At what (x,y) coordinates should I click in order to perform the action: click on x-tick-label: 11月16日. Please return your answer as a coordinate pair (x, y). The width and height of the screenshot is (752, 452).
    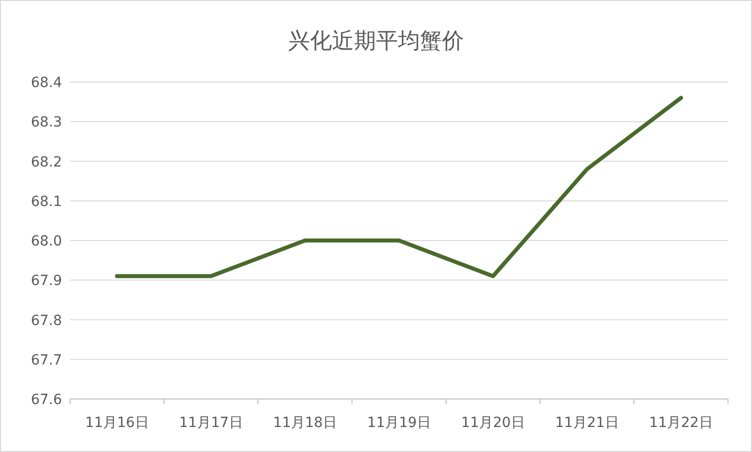
    Looking at the image, I should click on (117, 423).